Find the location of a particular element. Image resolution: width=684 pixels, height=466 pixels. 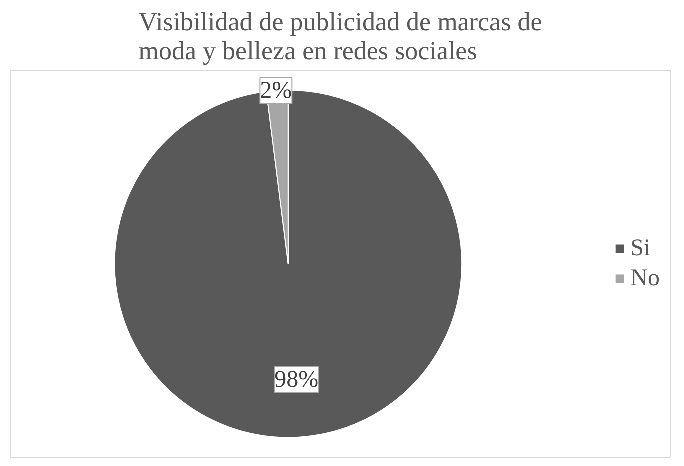

chart-title: Visibilidad de publicidad de marcas de moda y belleza en redes sociales is located at coordinates (340, 37).